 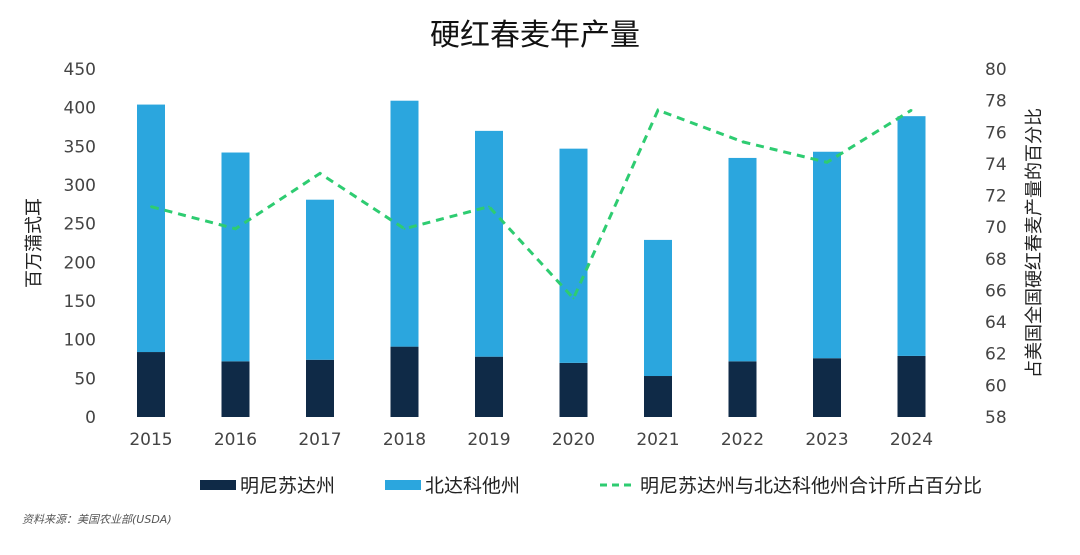 I want to click on y2-tick-label: 60, so click(x=996, y=386).